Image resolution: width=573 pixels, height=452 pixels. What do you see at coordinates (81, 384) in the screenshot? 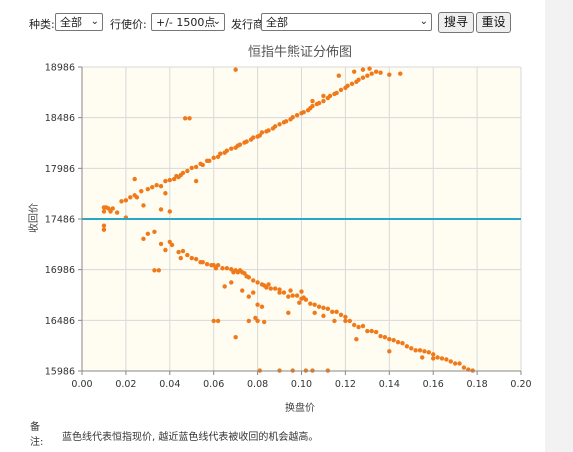
I see `x-tick-label: 0.00` at bounding box center [81, 384].